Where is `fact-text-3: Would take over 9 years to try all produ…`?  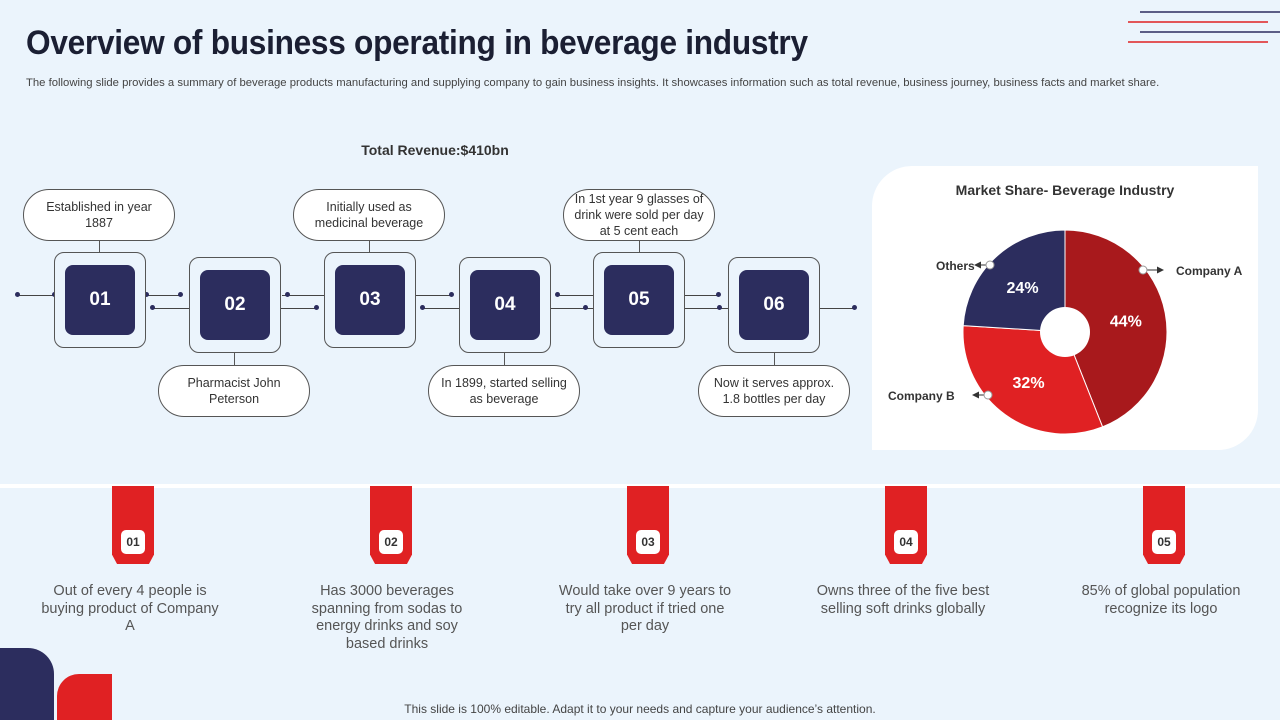
fact-text-3: Would take over 9 years to try all produ… is located at coordinates (645, 609).